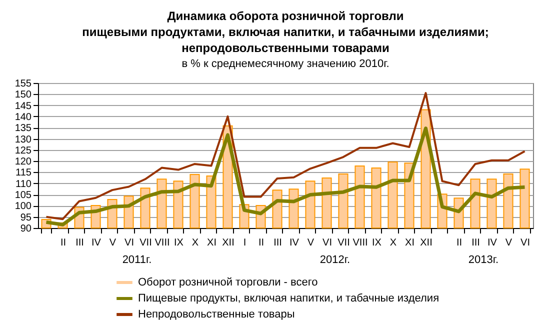 The width and height of the screenshot is (554, 320). I want to click on y-tick-label: 115, so click(24, 173).